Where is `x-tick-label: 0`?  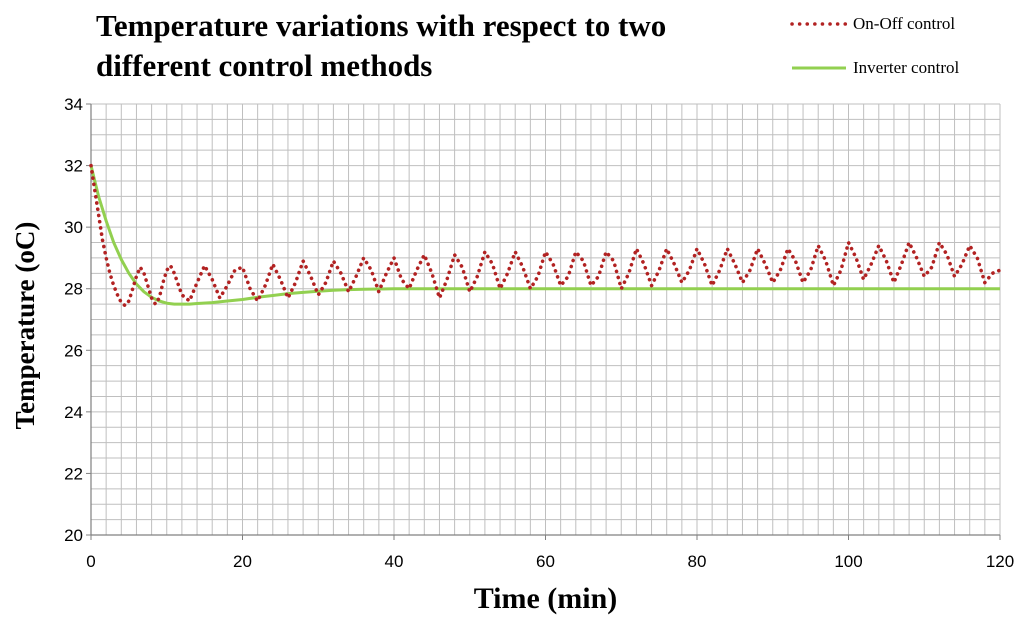
x-tick-label: 0 is located at coordinates (90, 561).